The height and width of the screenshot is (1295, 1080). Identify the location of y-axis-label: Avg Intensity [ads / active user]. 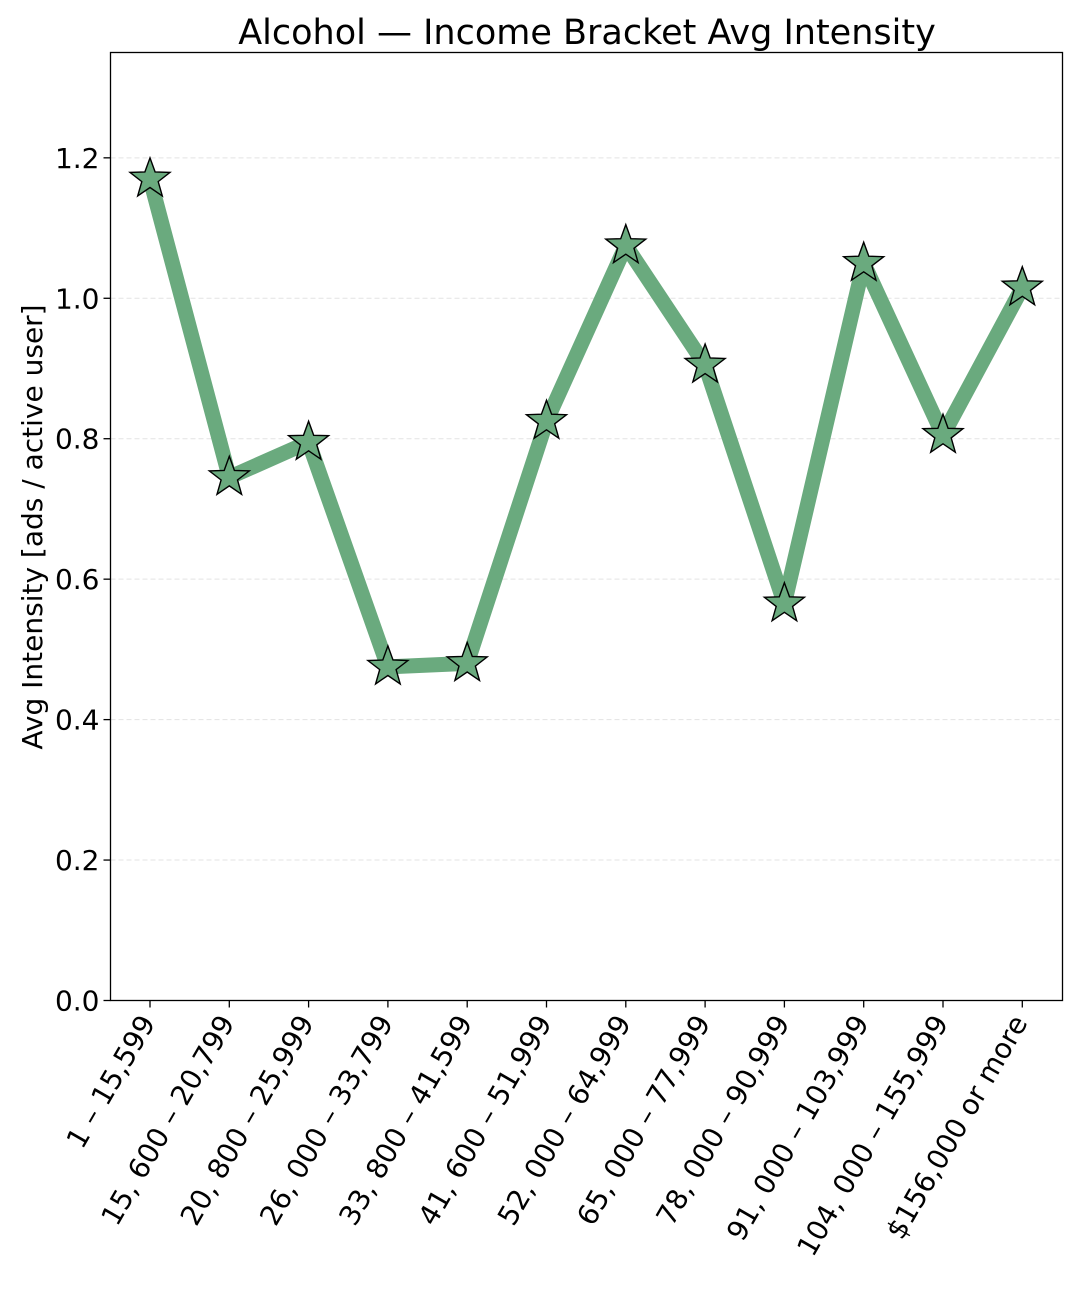
(32, 526).